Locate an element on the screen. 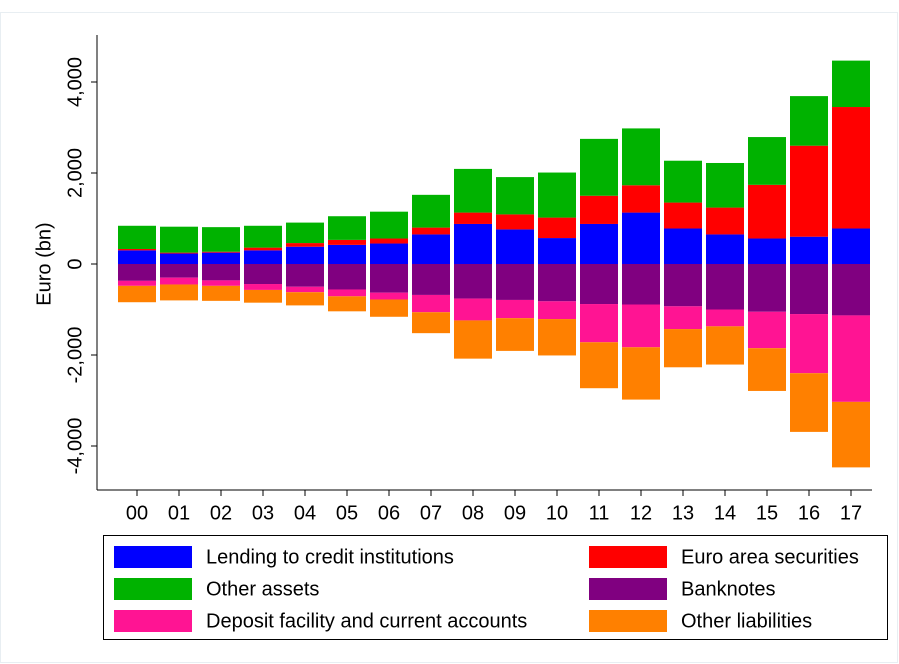  x-tick-label: 10 is located at coordinates (557, 513).